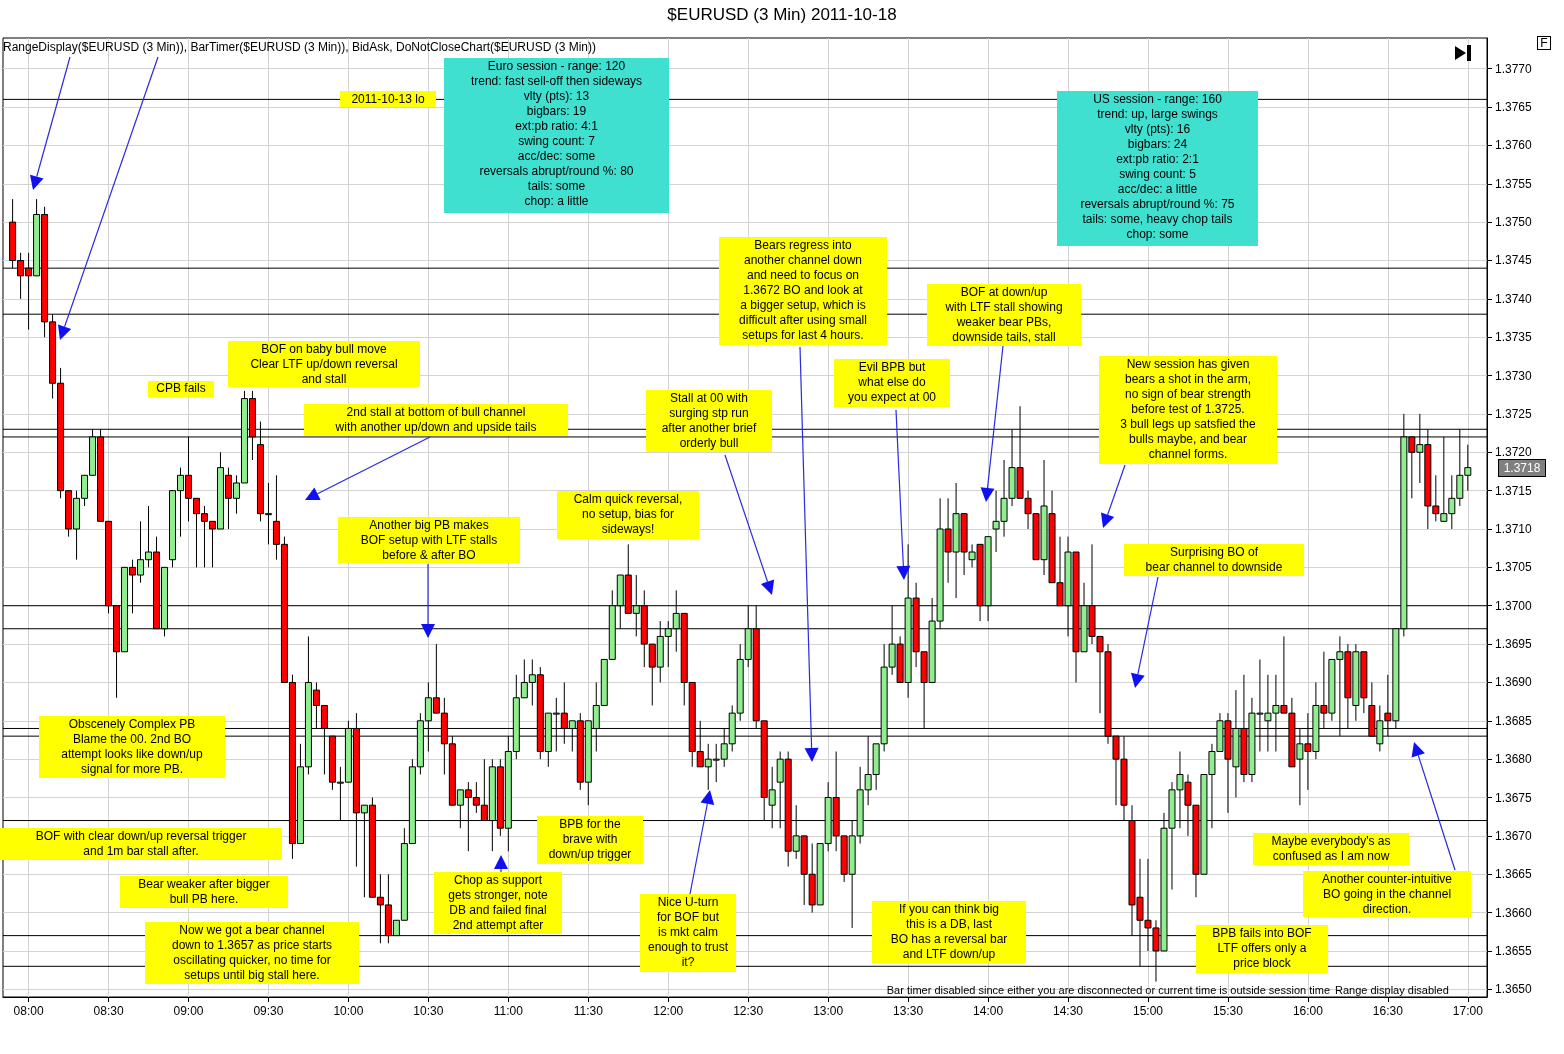  I want to click on x-tick-label: 11:00, so click(508, 1011).